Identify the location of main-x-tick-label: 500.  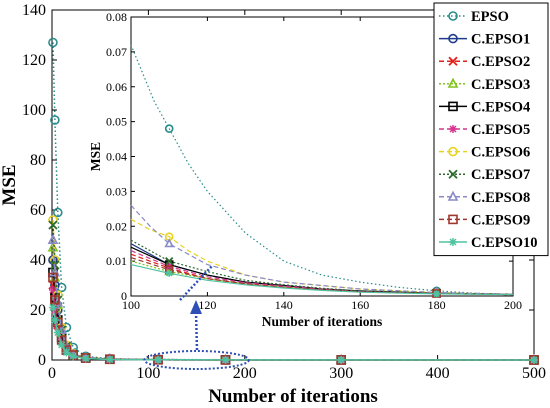
(534, 373).